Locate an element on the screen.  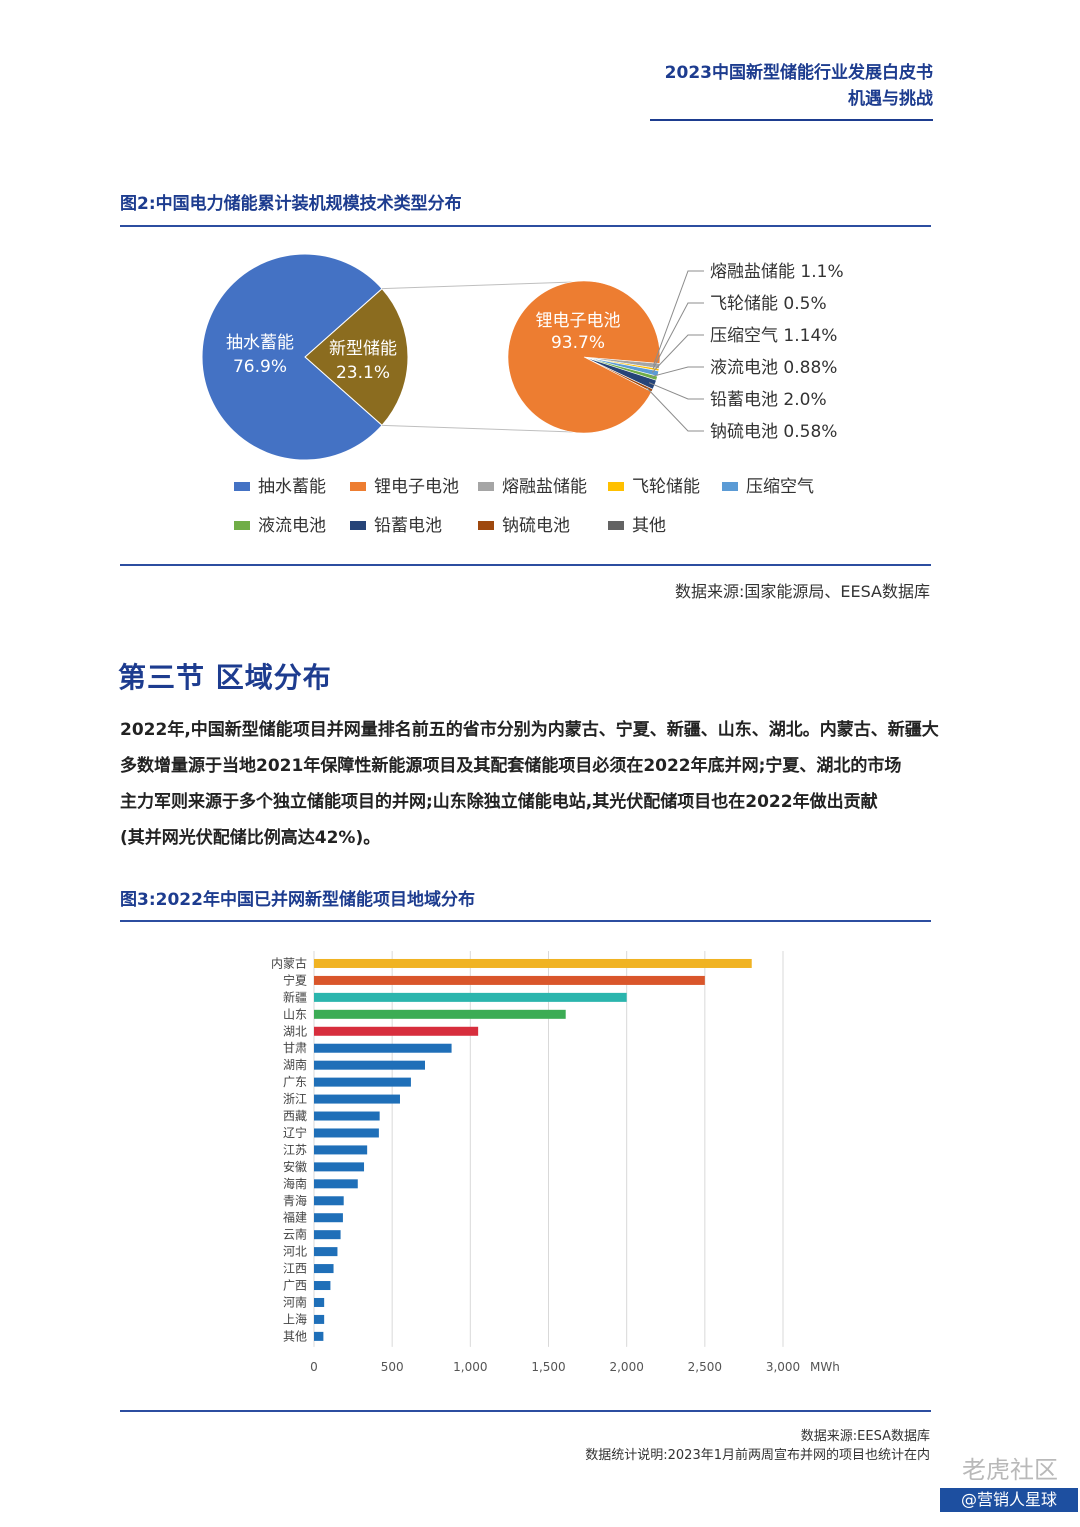
figure2-bottom-rule is located at coordinates (525, 565).